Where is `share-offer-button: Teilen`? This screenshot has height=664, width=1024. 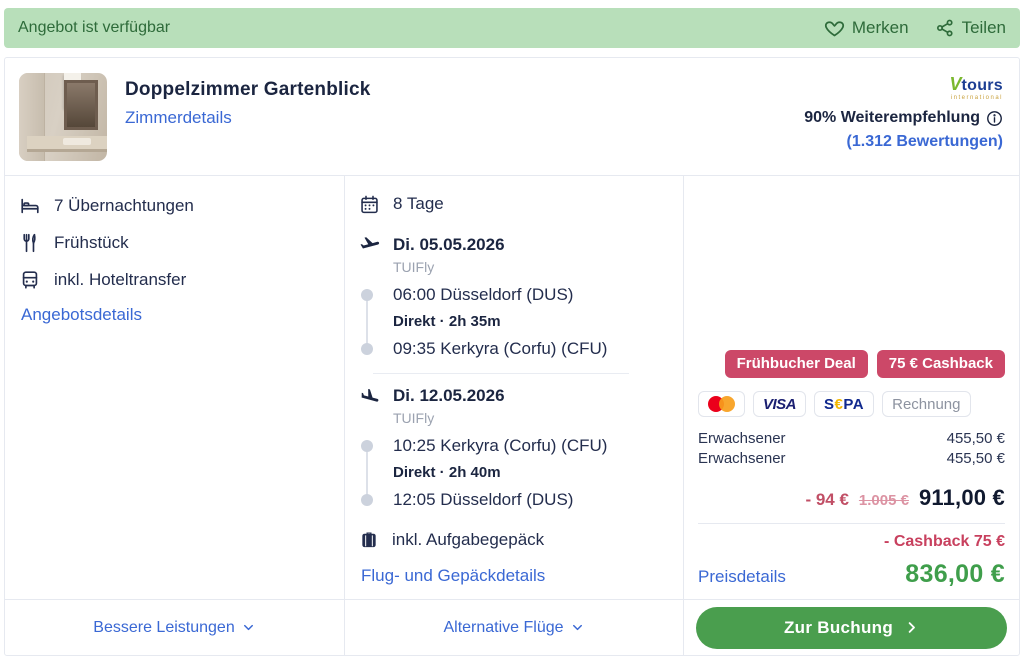 share-offer-button: Teilen is located at coordinates (970, 28).